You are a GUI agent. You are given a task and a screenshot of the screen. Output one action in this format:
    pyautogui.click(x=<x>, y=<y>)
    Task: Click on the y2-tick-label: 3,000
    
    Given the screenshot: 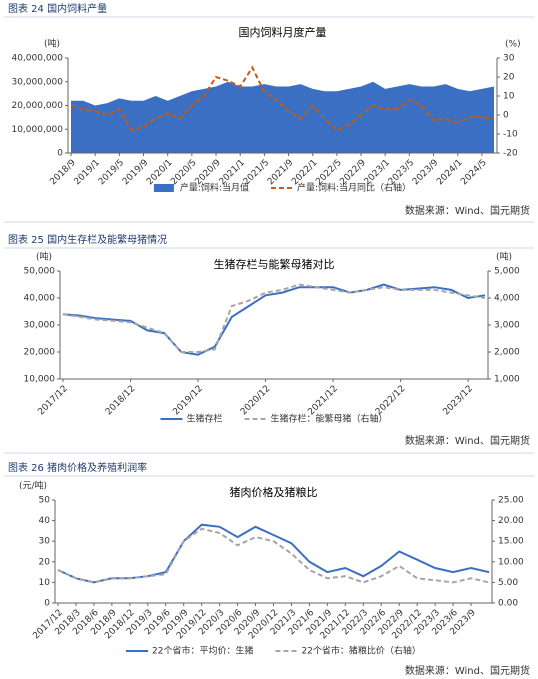 What is the action you would take?
    pyautogui.click(x=507, y=326)
    